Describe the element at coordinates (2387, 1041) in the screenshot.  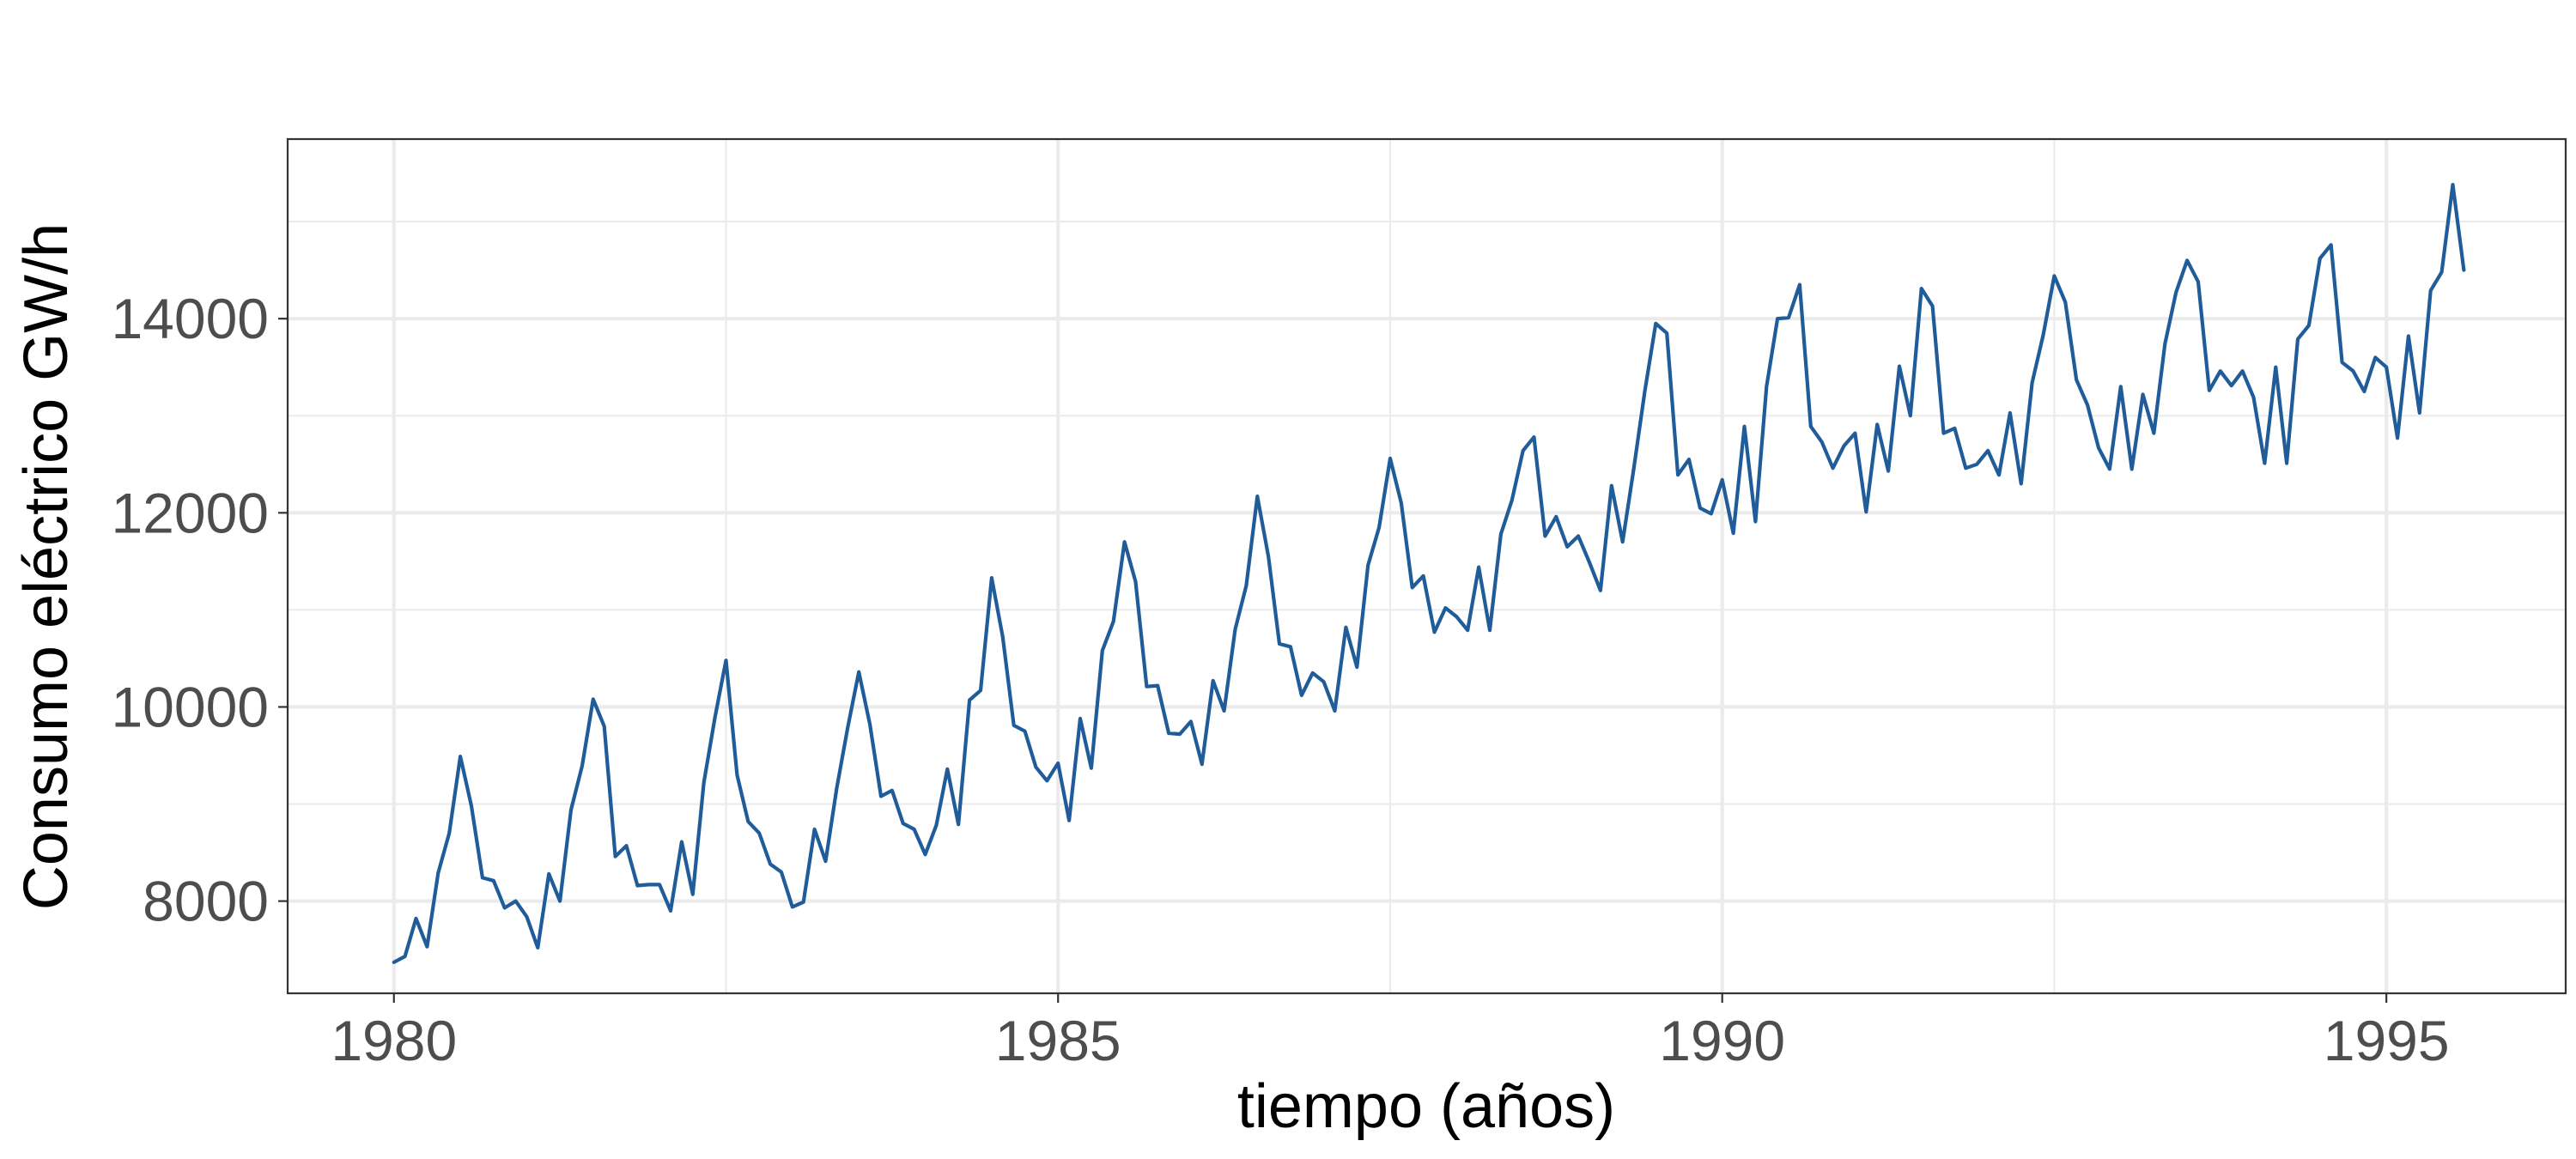
I see `x-tick-label: 1995` at that location.